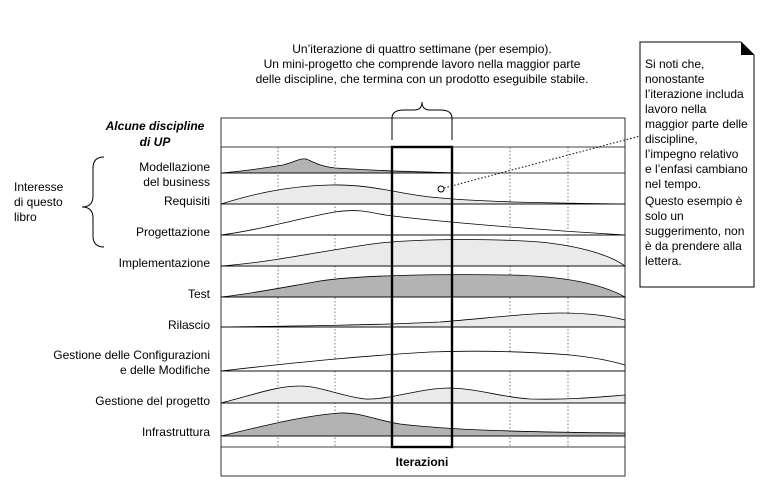 This screenshot has width=766, height=495. Describe the element at coordinates (155, 126) in the screenshot. I see `header-title-line1: Alcune discipline` at that location.